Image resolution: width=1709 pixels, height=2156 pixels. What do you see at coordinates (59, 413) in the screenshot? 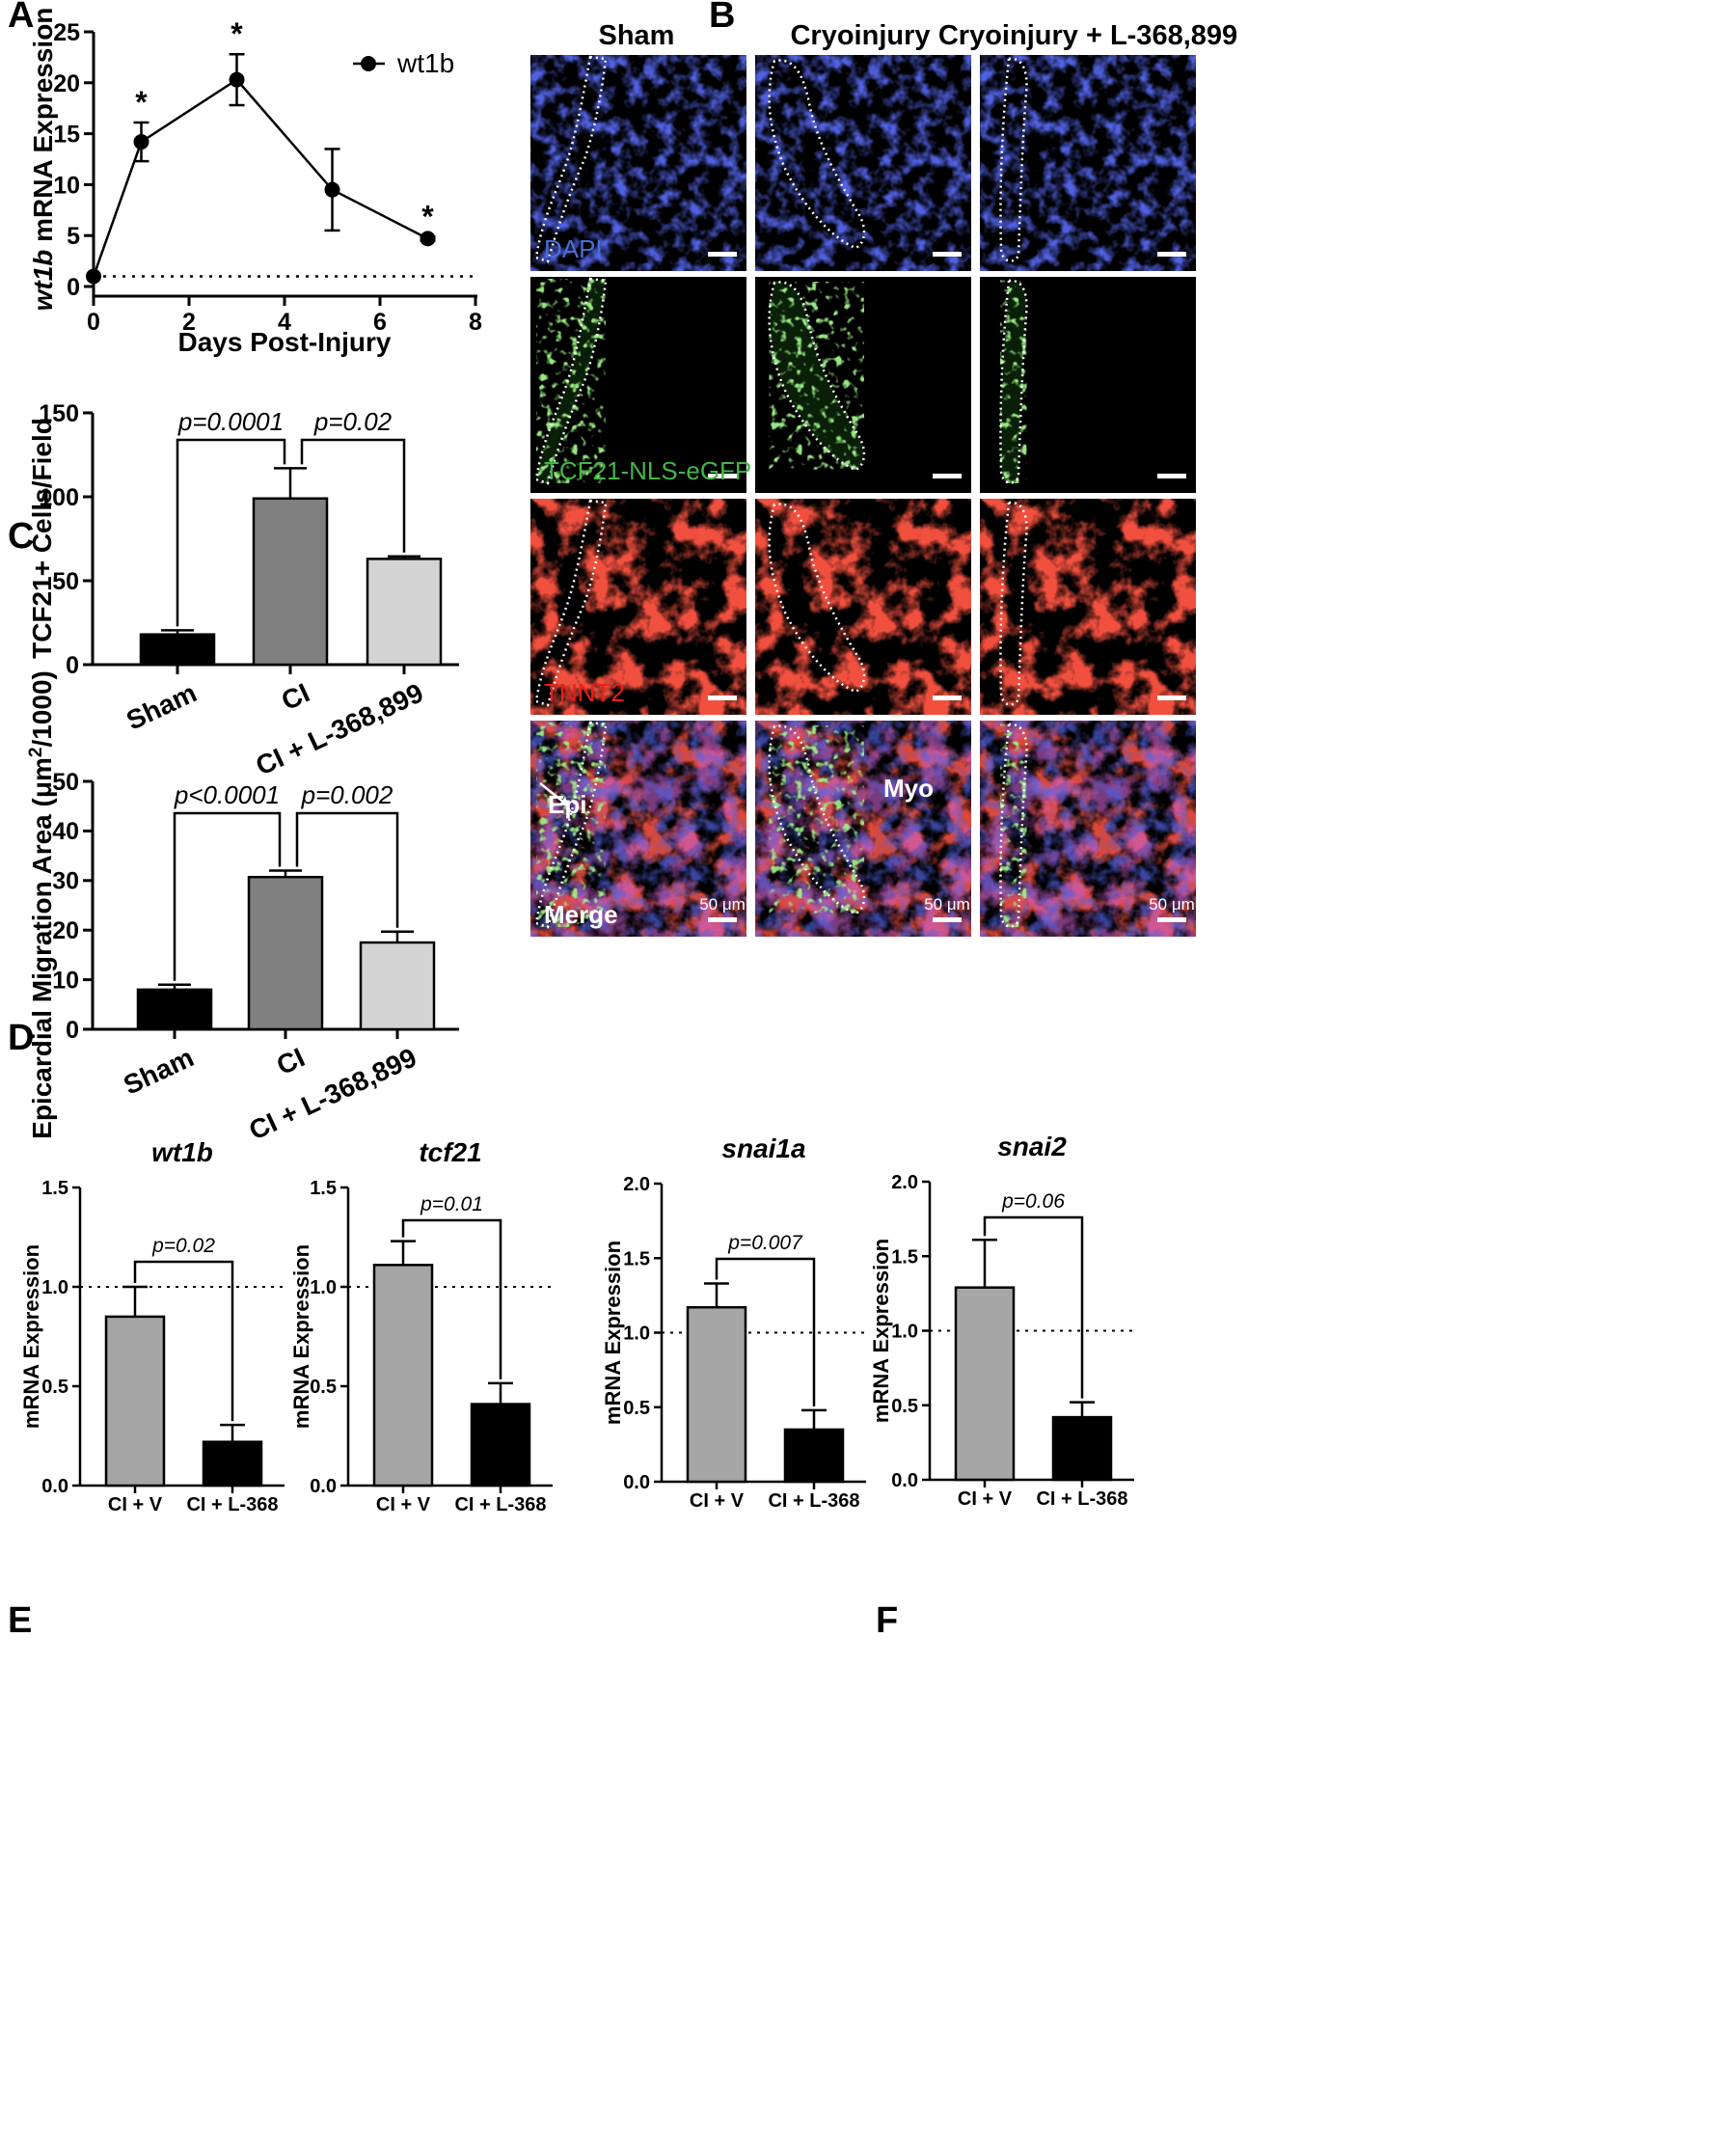
I see `y-tick-label: 150` at bounding box center [59, 413].